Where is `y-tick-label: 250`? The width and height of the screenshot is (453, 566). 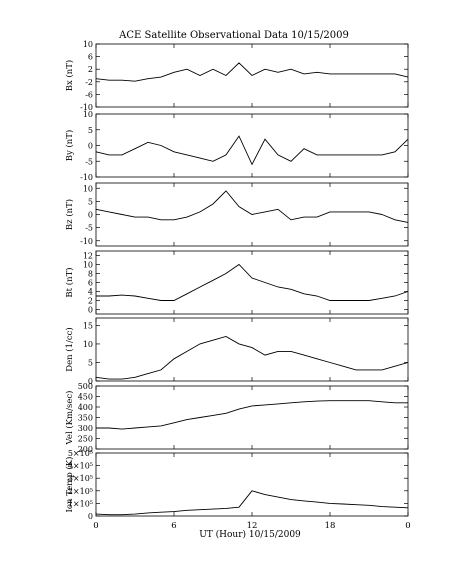
y-tick-label: 250 is located at coordinates (85, 439).